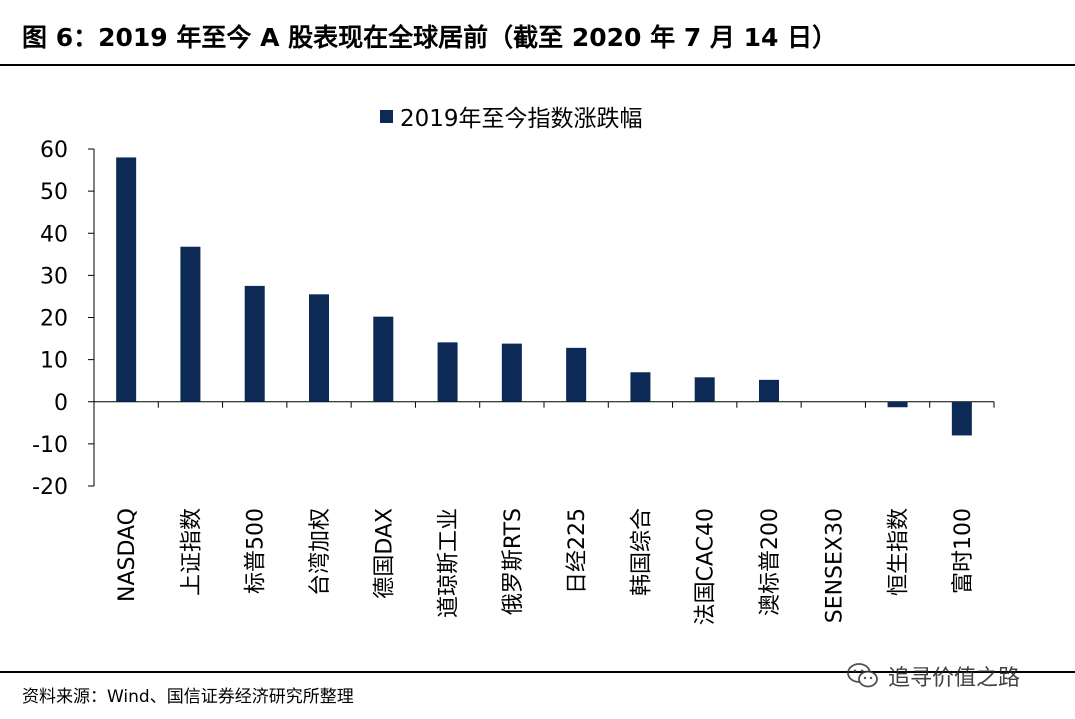 The image size is (1075, 719). Describe the element at coordinates (954, 678) in the screenshot. I see `watermark-text: 追寻价值之路` at that location.